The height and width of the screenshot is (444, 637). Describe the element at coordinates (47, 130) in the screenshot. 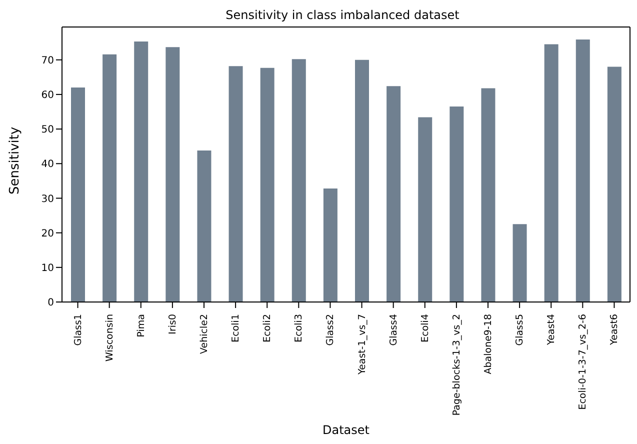

I see `y-tick-label: 50` at that location.